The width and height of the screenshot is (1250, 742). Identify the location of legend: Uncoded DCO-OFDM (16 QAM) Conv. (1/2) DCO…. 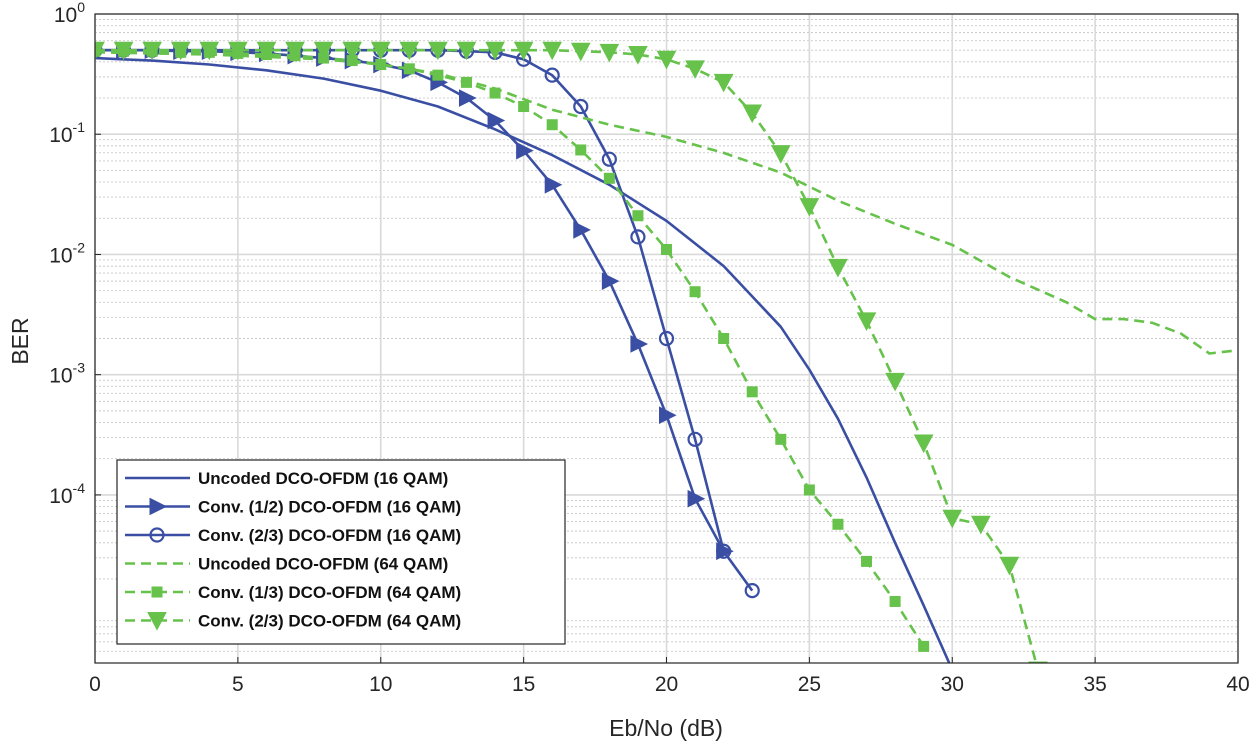
(341, 552).